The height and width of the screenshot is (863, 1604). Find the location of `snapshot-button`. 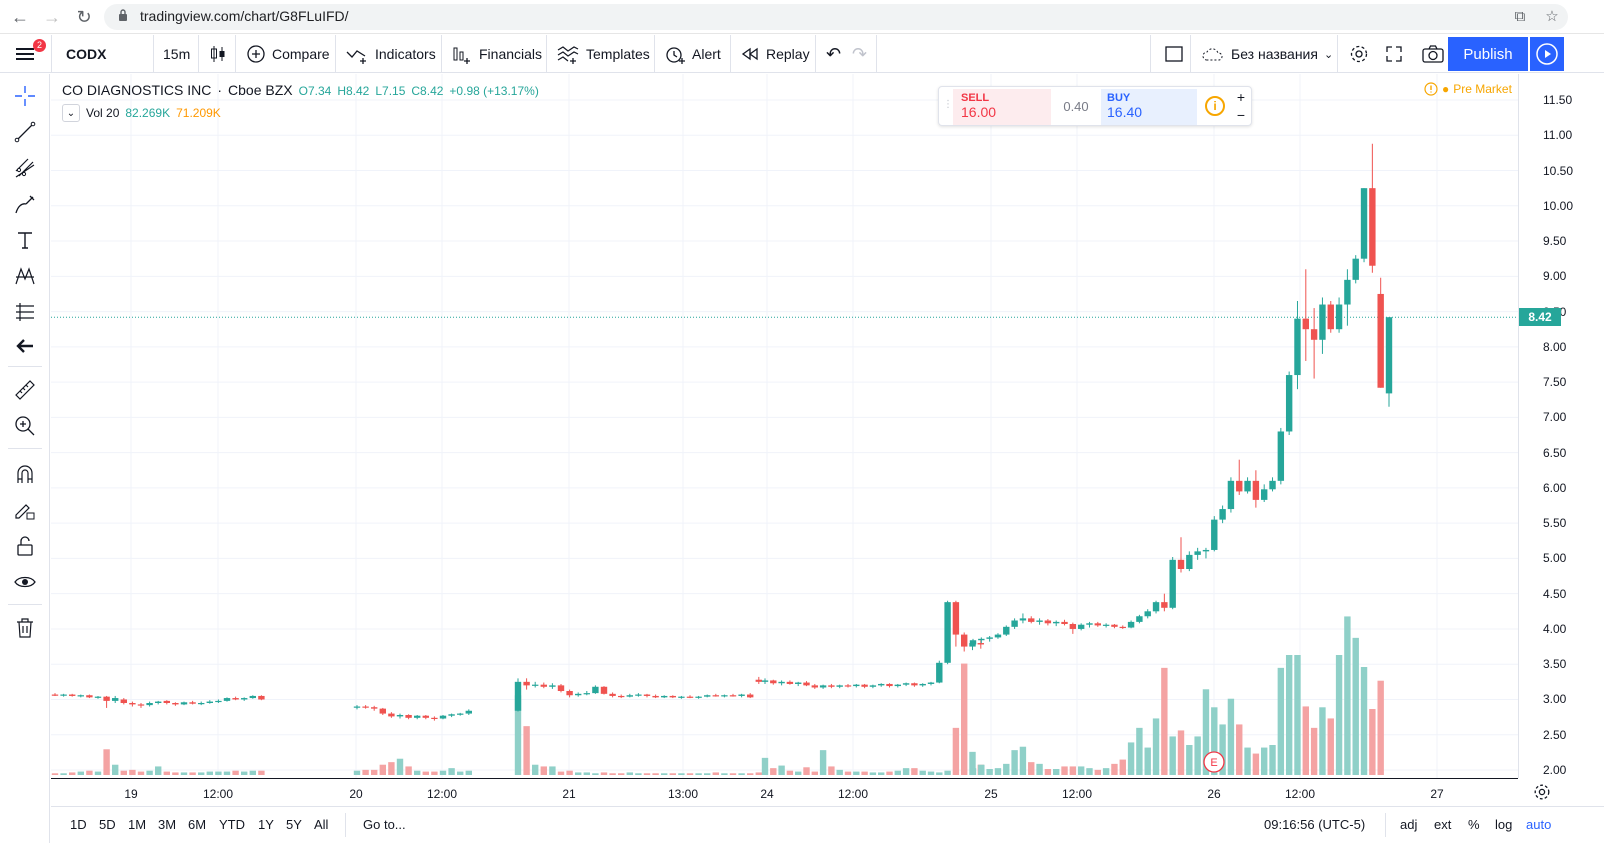

snapshot-button is located at coordinates (1433, 54).